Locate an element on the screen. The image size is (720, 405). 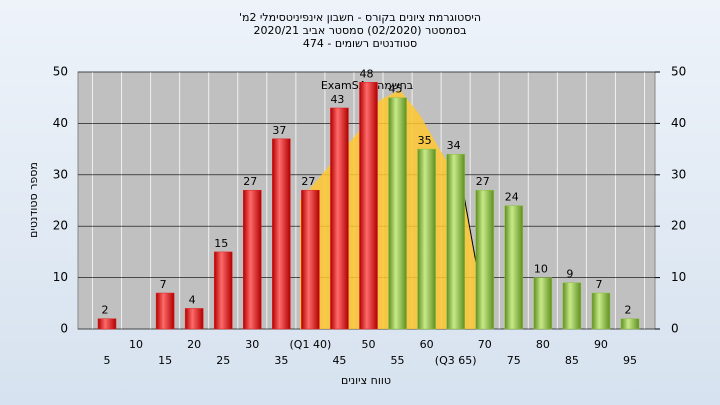
y-tick-label: 10 is located at coordinates (60, 277).